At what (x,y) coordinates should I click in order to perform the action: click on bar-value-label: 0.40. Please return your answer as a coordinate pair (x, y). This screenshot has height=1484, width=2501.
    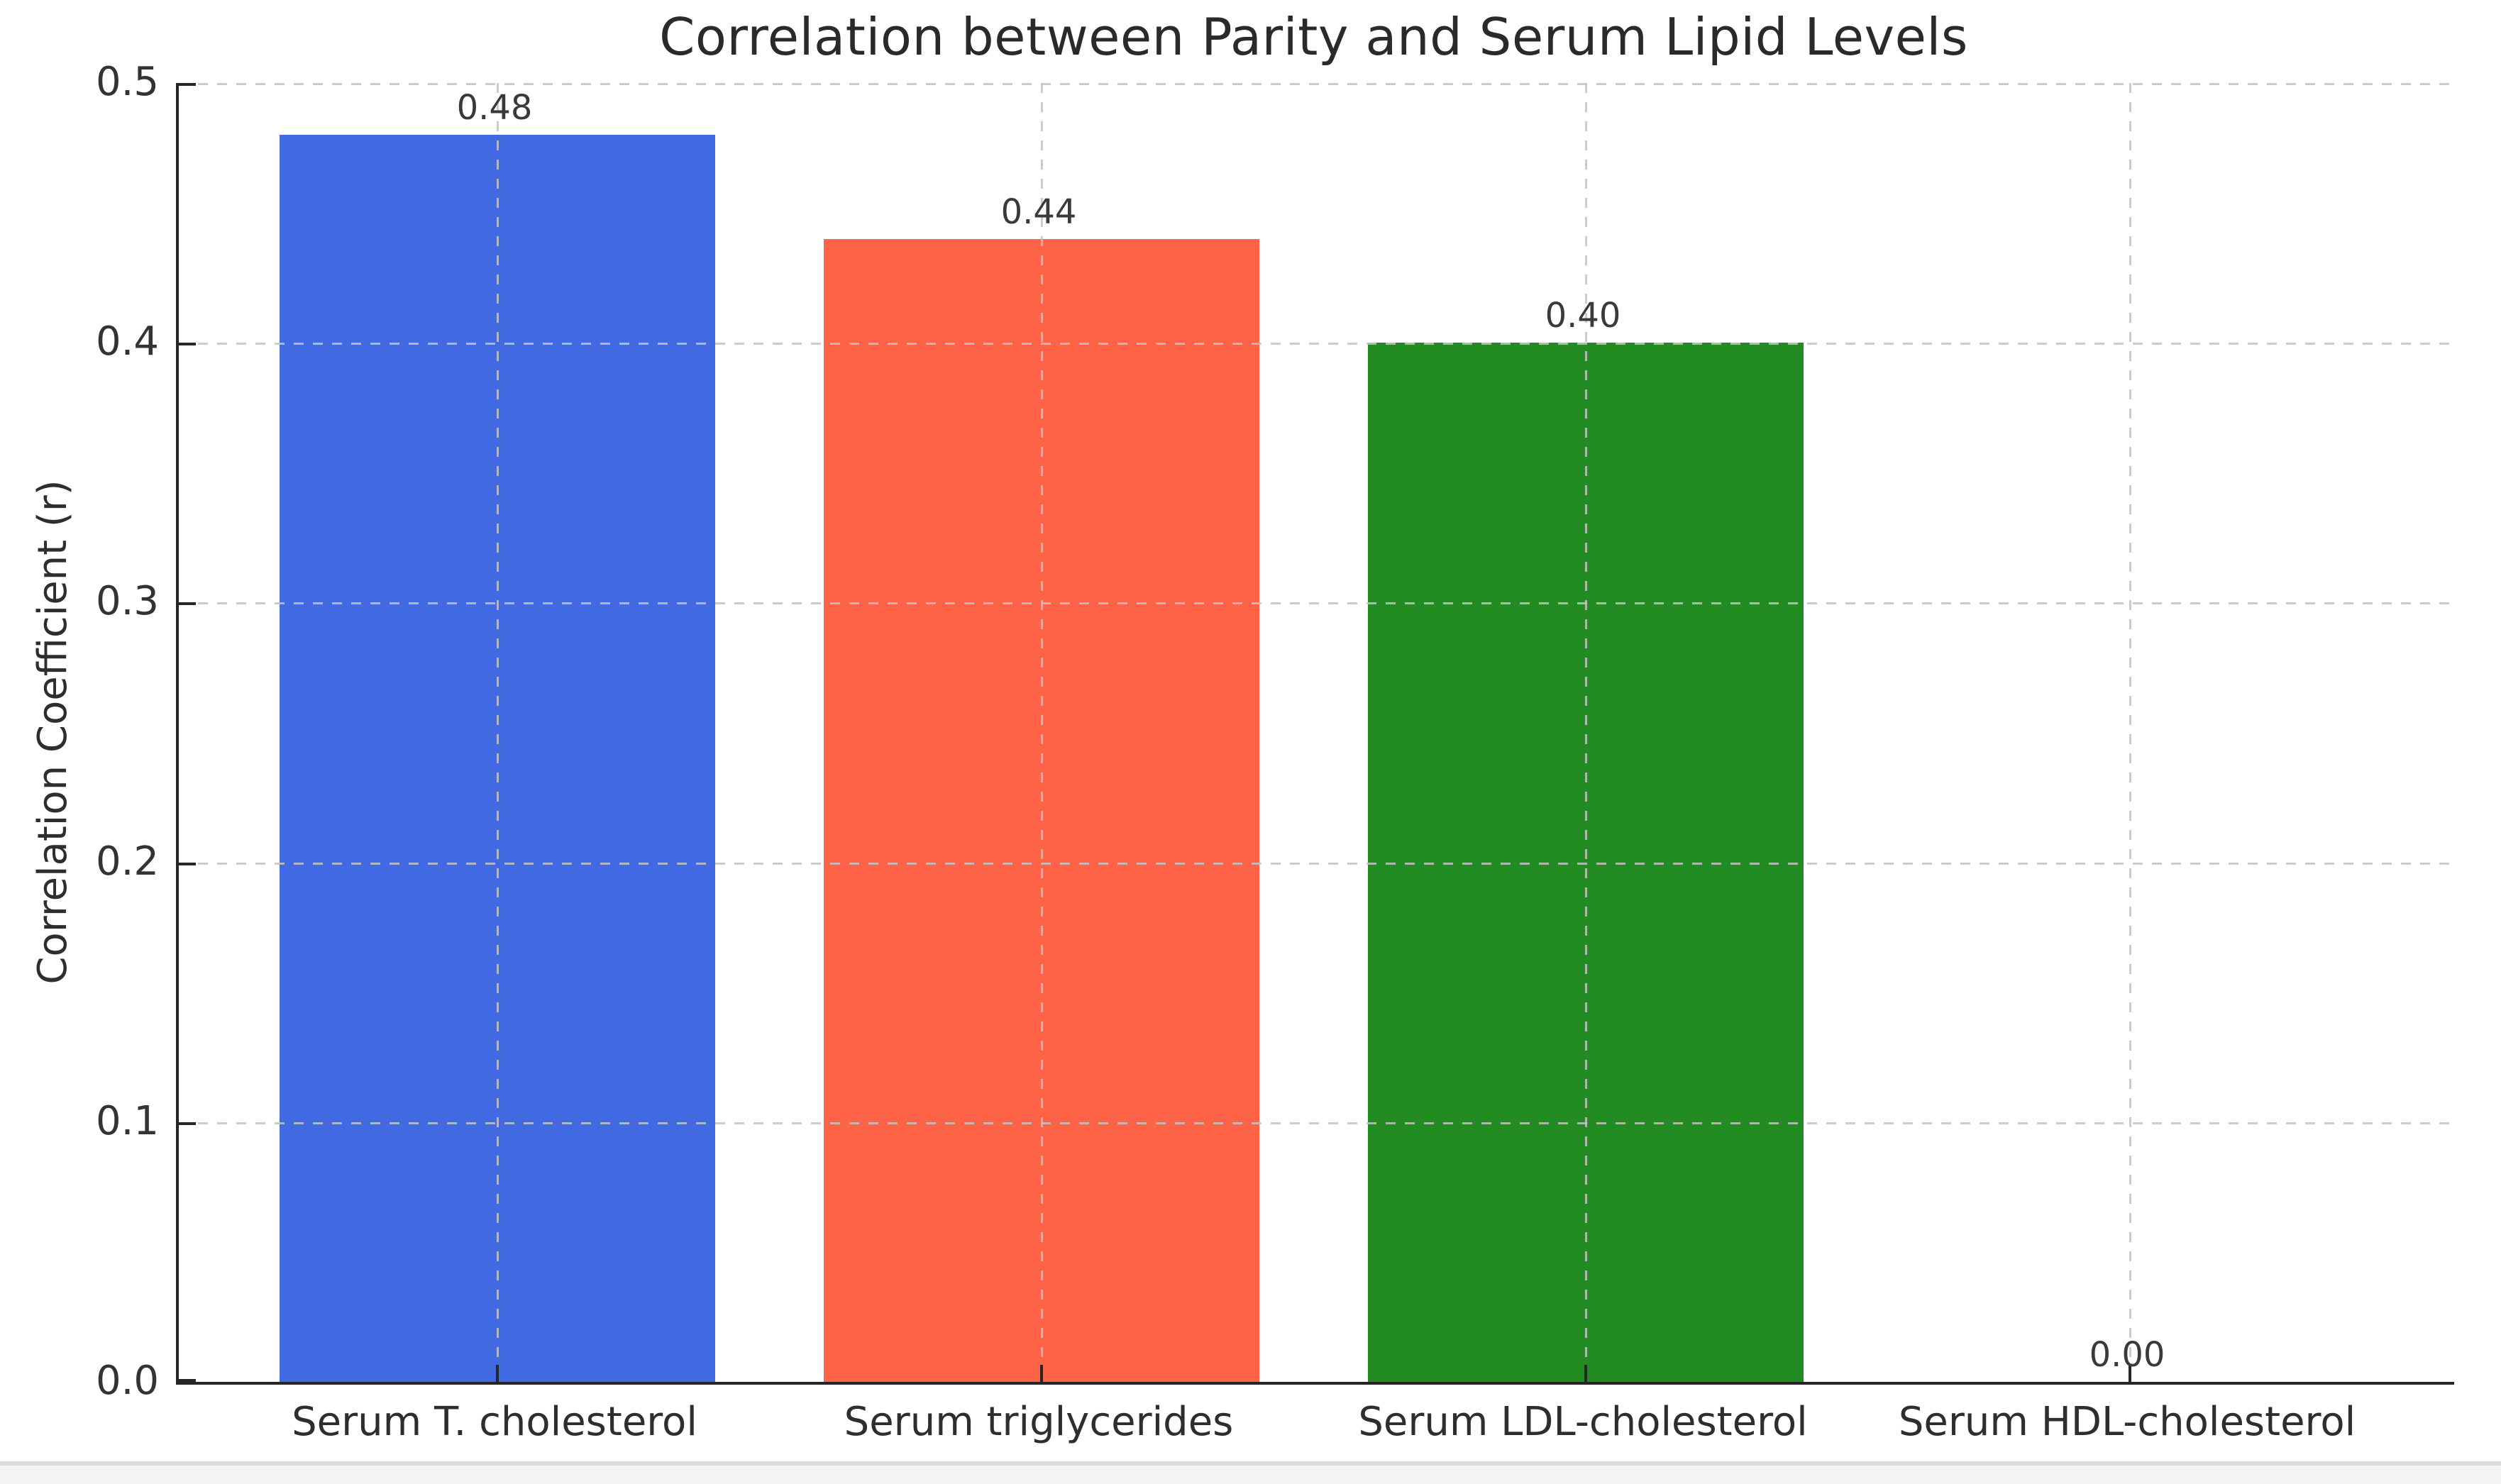
    Looking at the image, I should click on (1583, 316).